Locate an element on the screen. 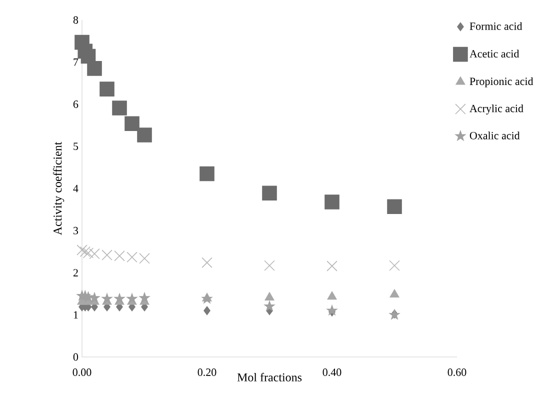  y-tick-label: 0 is located at coordinates (75, 357).